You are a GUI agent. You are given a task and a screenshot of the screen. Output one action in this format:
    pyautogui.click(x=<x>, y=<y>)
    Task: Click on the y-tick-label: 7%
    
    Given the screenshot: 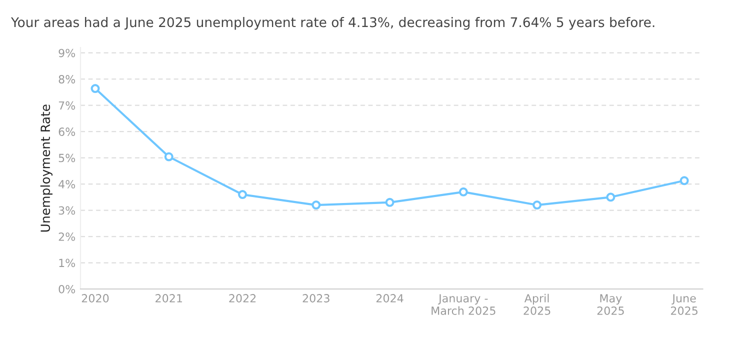 What is the action you would take?
    pyautogui.click(x=67, y=105)
    